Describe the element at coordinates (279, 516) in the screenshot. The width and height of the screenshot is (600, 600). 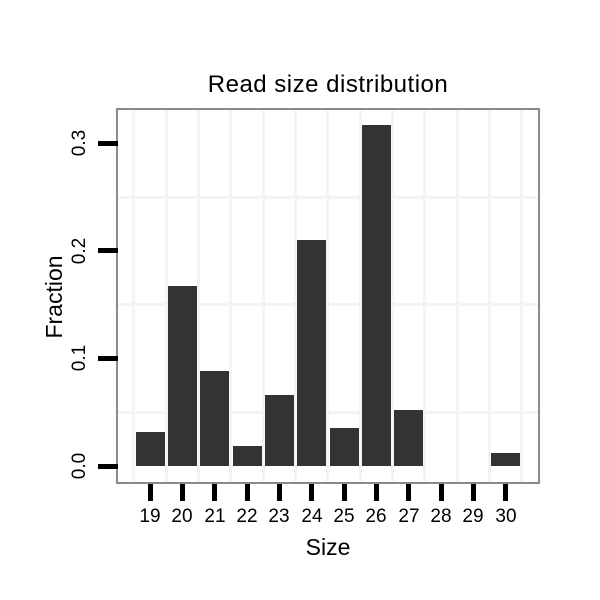
I see `x-tick-label: 23` at that location.